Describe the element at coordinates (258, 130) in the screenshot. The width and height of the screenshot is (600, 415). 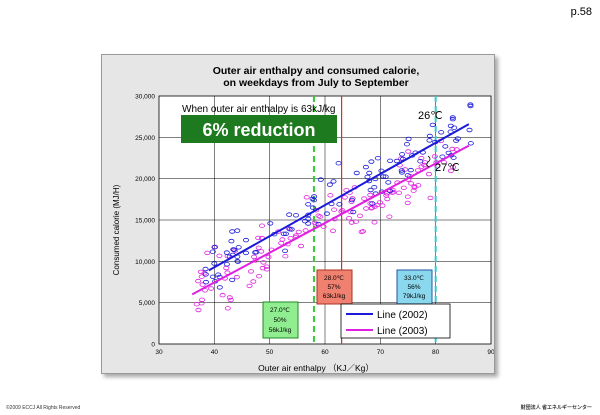
I see `reduction-text: 6% reduction` at that location.